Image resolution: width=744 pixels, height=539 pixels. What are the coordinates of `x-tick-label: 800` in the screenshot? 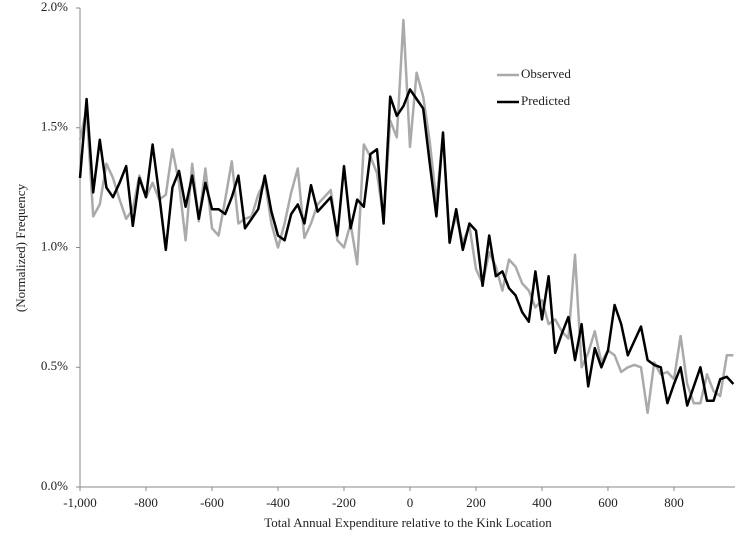 It's located at (674, 502).